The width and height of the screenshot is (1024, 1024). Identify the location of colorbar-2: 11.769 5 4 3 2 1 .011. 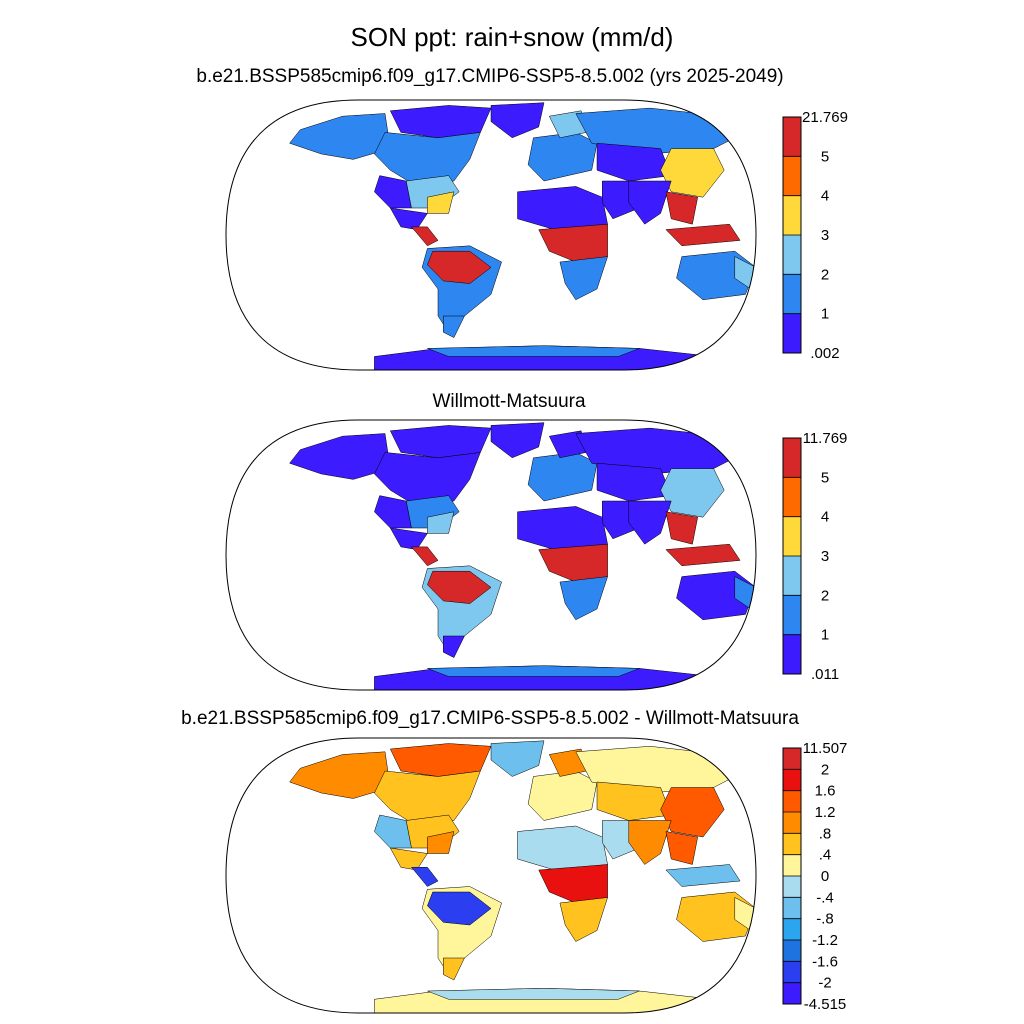
(814, 556).